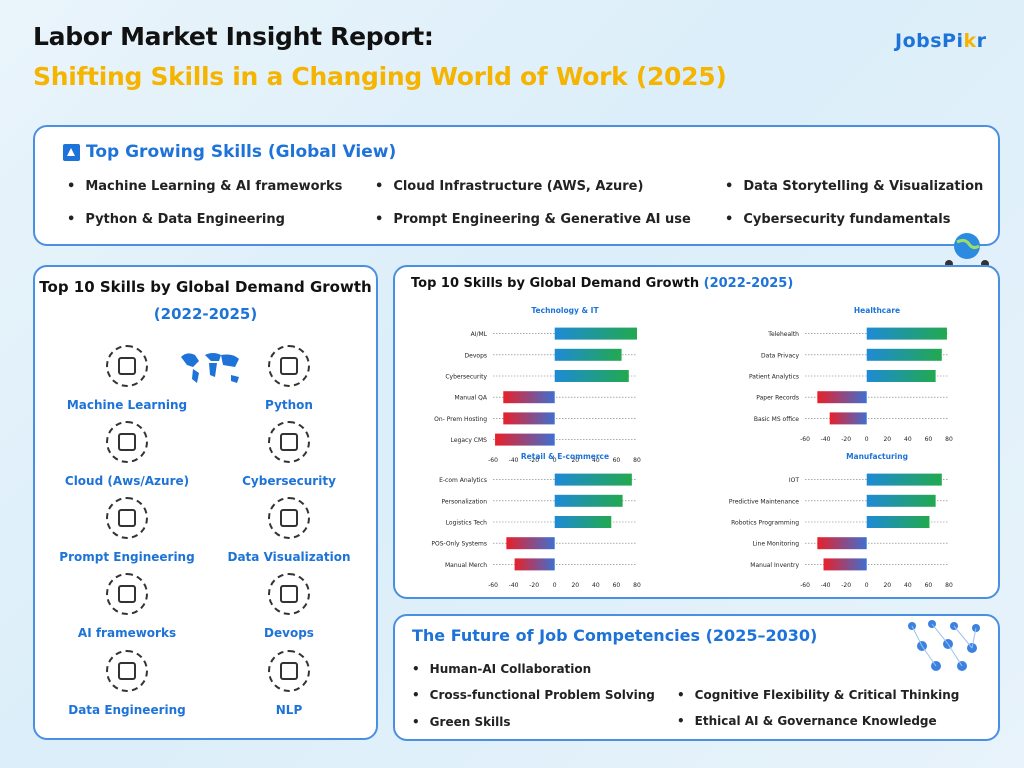 This screenshot has height=768, width=1024. Describe the element at coordinates (289, 405) in the screenshot. I see `skill-label: Python` at that location.